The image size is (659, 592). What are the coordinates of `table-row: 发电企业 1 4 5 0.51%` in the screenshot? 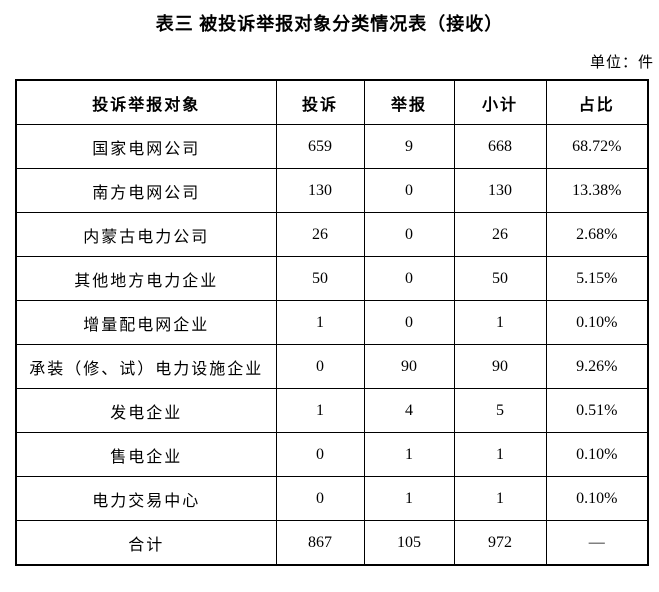 It's located at (332, 410).